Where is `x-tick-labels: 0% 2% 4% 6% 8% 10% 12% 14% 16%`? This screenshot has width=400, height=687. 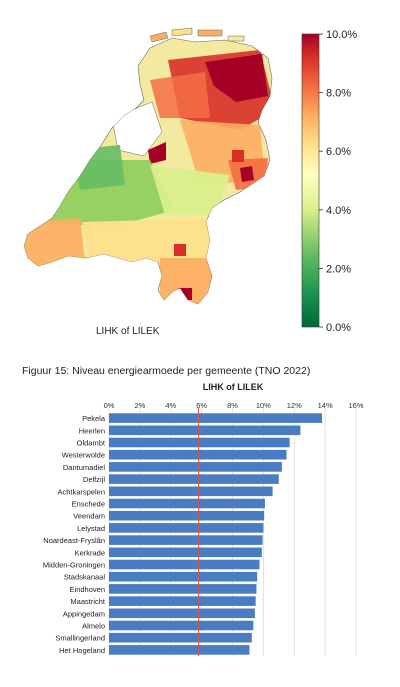
x-tick-labels: 0% 2% 4% 6% 8% 10% 12% 14% 16% is located at coordinates (234, 405).